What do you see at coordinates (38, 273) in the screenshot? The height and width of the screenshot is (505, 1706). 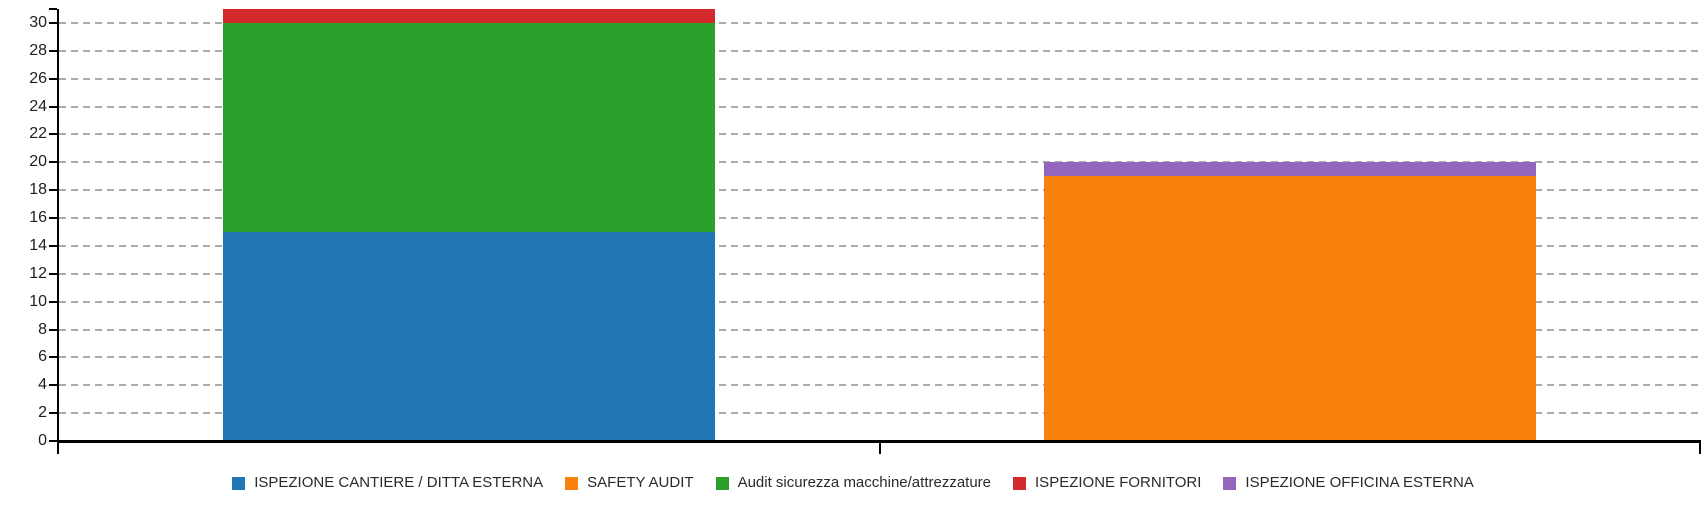 I see `y-tick-label: 12` at bounding box center [38, 273].